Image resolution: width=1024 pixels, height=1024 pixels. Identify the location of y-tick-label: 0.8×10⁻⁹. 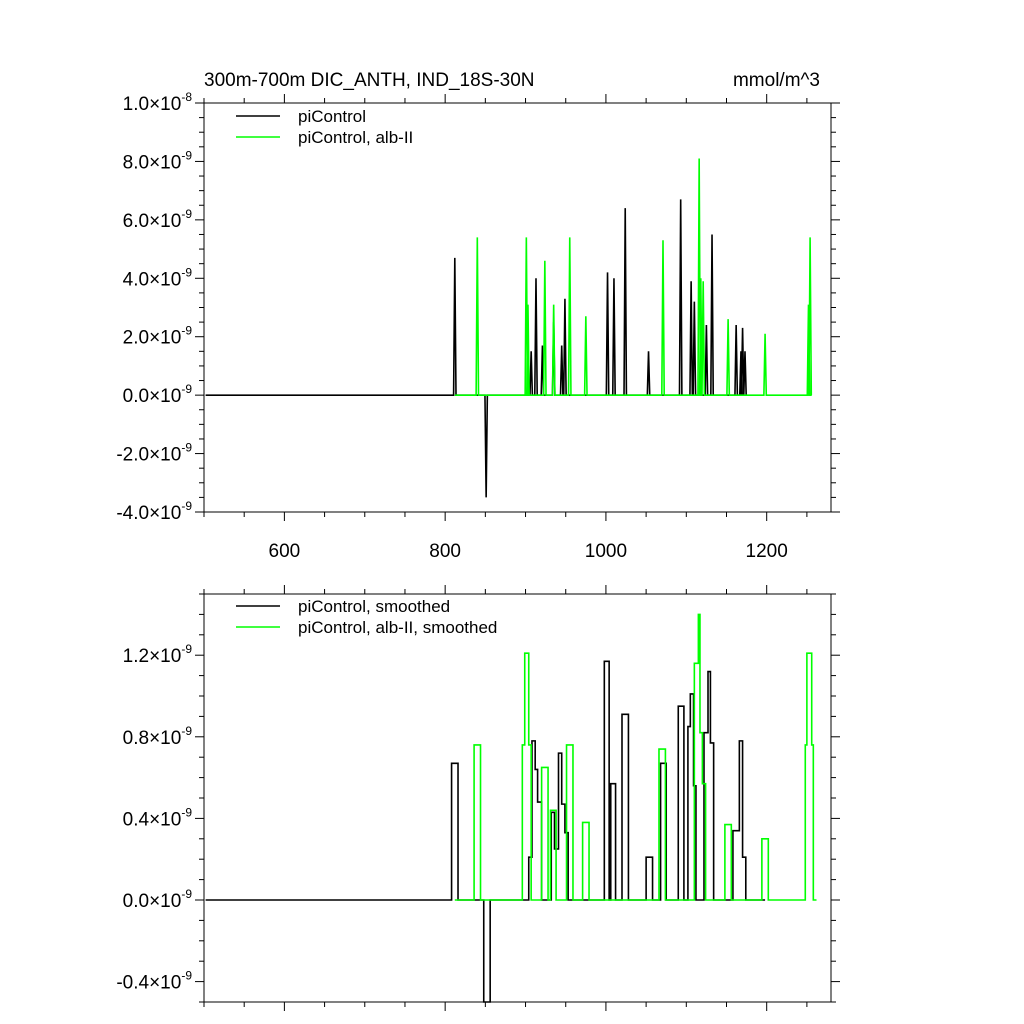
(158, 736).